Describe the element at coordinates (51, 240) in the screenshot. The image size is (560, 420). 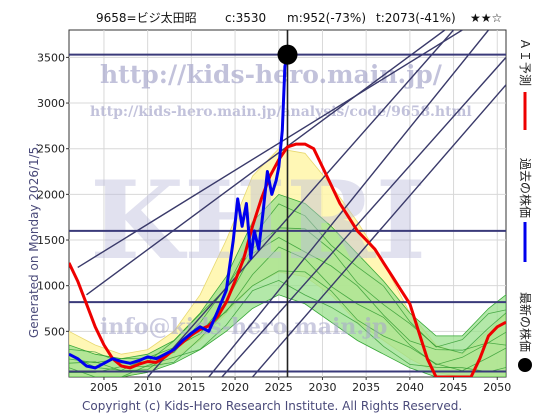
I see `y-tick-label: 1500` at that location.